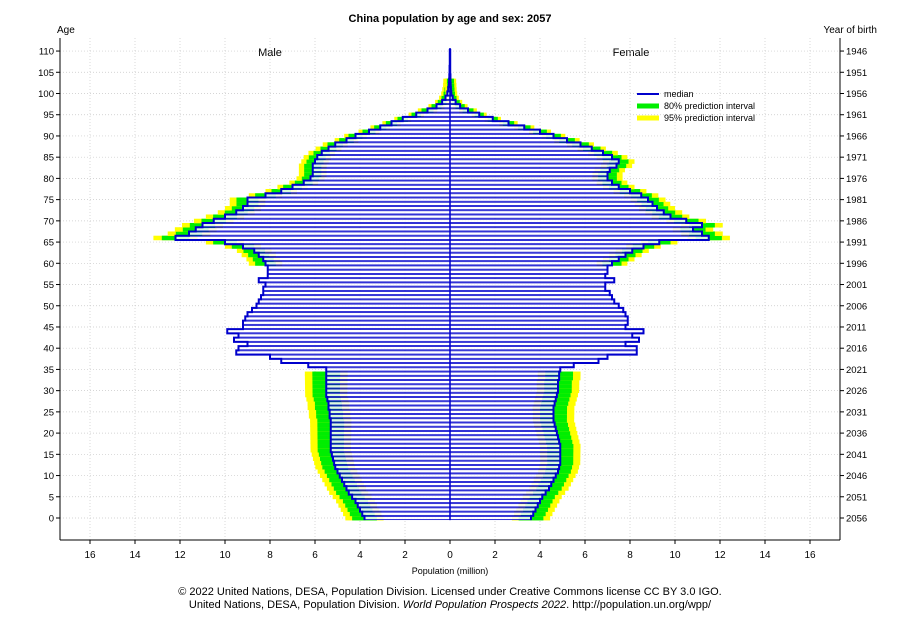  I want to click on birth-year-tick-label: 1996, so click(856, 264).